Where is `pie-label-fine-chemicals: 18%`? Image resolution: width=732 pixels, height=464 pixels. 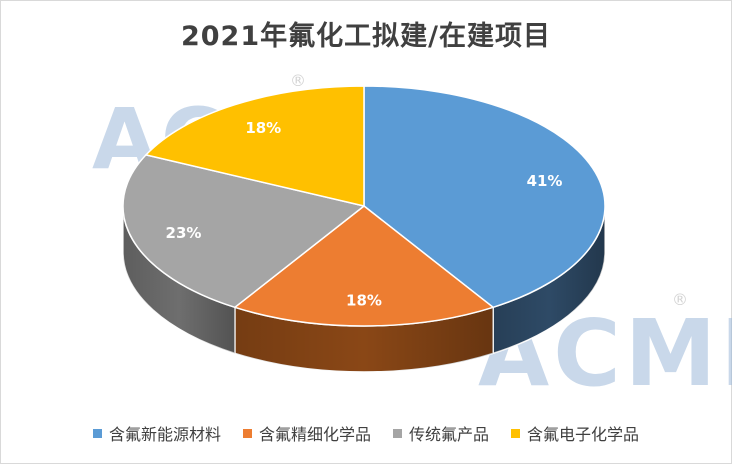
pie-label-fine-chemicals: 18% is located at coordinates (364, 301).